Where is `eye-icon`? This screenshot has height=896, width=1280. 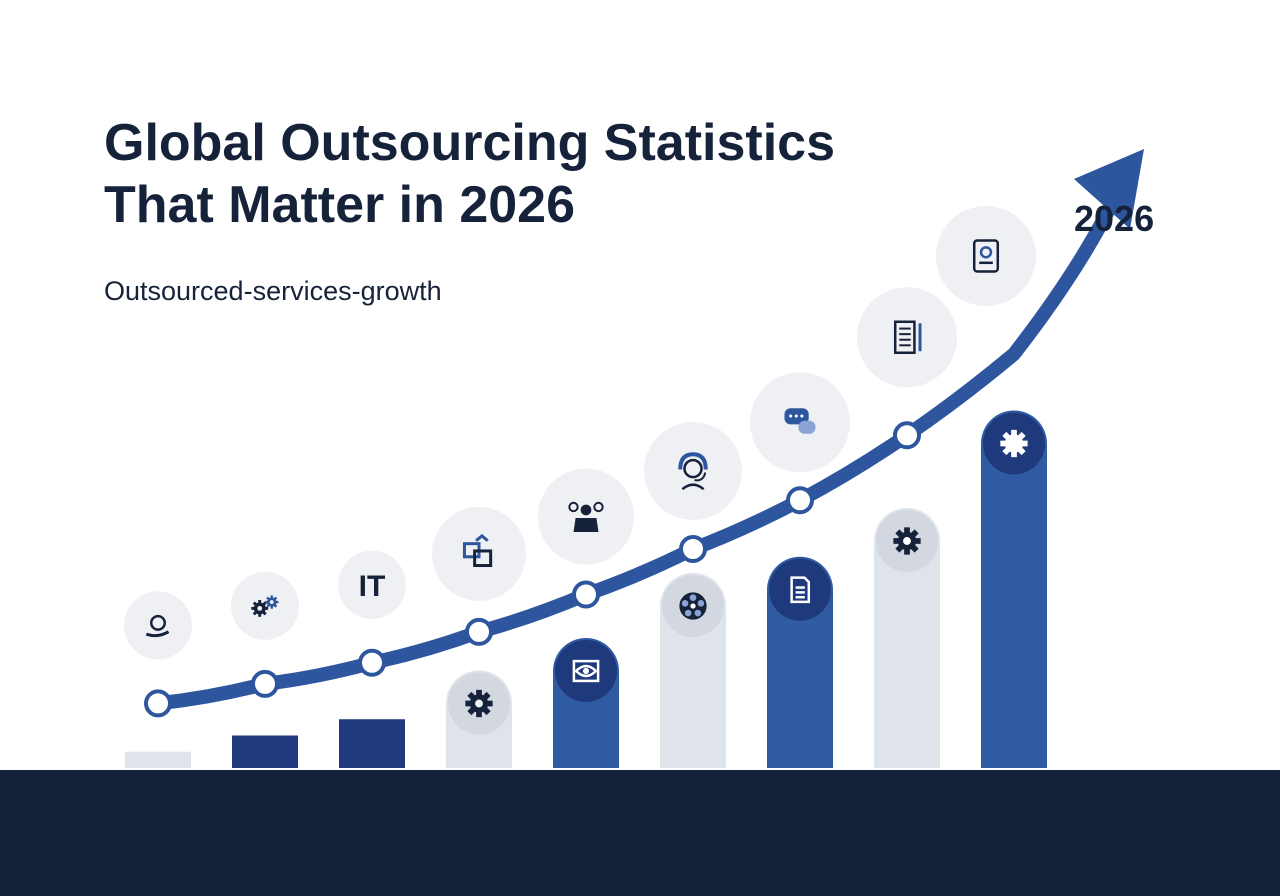 eye-icon is located at coordinates (586, 671).